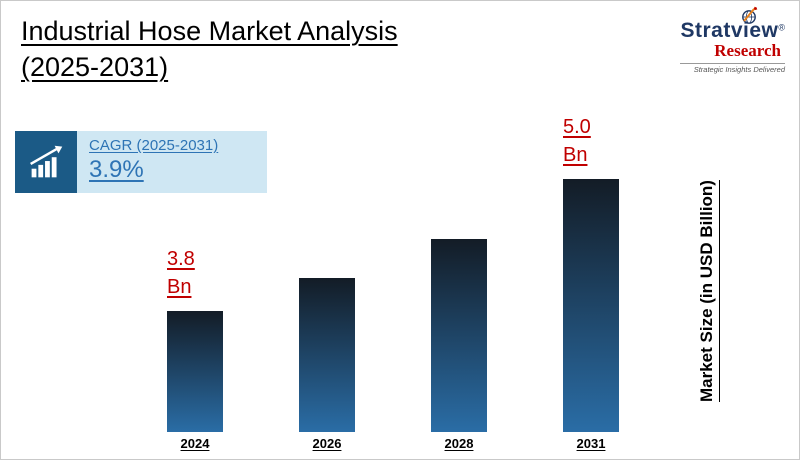 This screenshot has width=800, height=460. What do you see at coordinates (591, 141) in the screenshot?
I see `bar-value-label-2031: 5.0 Bn` at bounding box center [591, 141].